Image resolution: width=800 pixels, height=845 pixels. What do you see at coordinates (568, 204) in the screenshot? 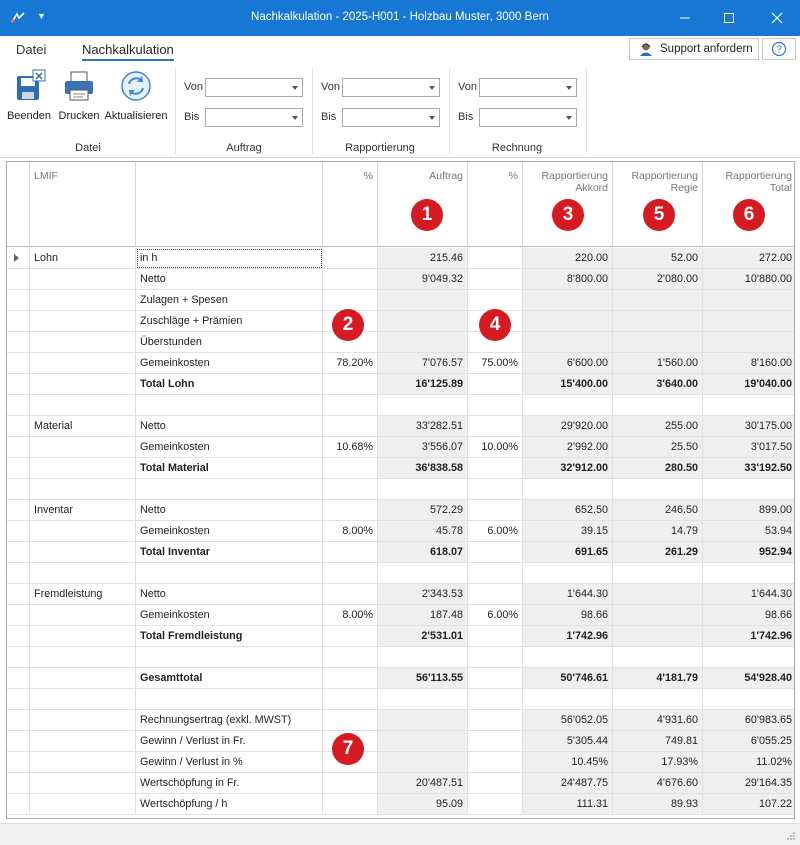
I see `header-rap-akkord: Rapportierung Akkord` at bounding box center [568, 204].